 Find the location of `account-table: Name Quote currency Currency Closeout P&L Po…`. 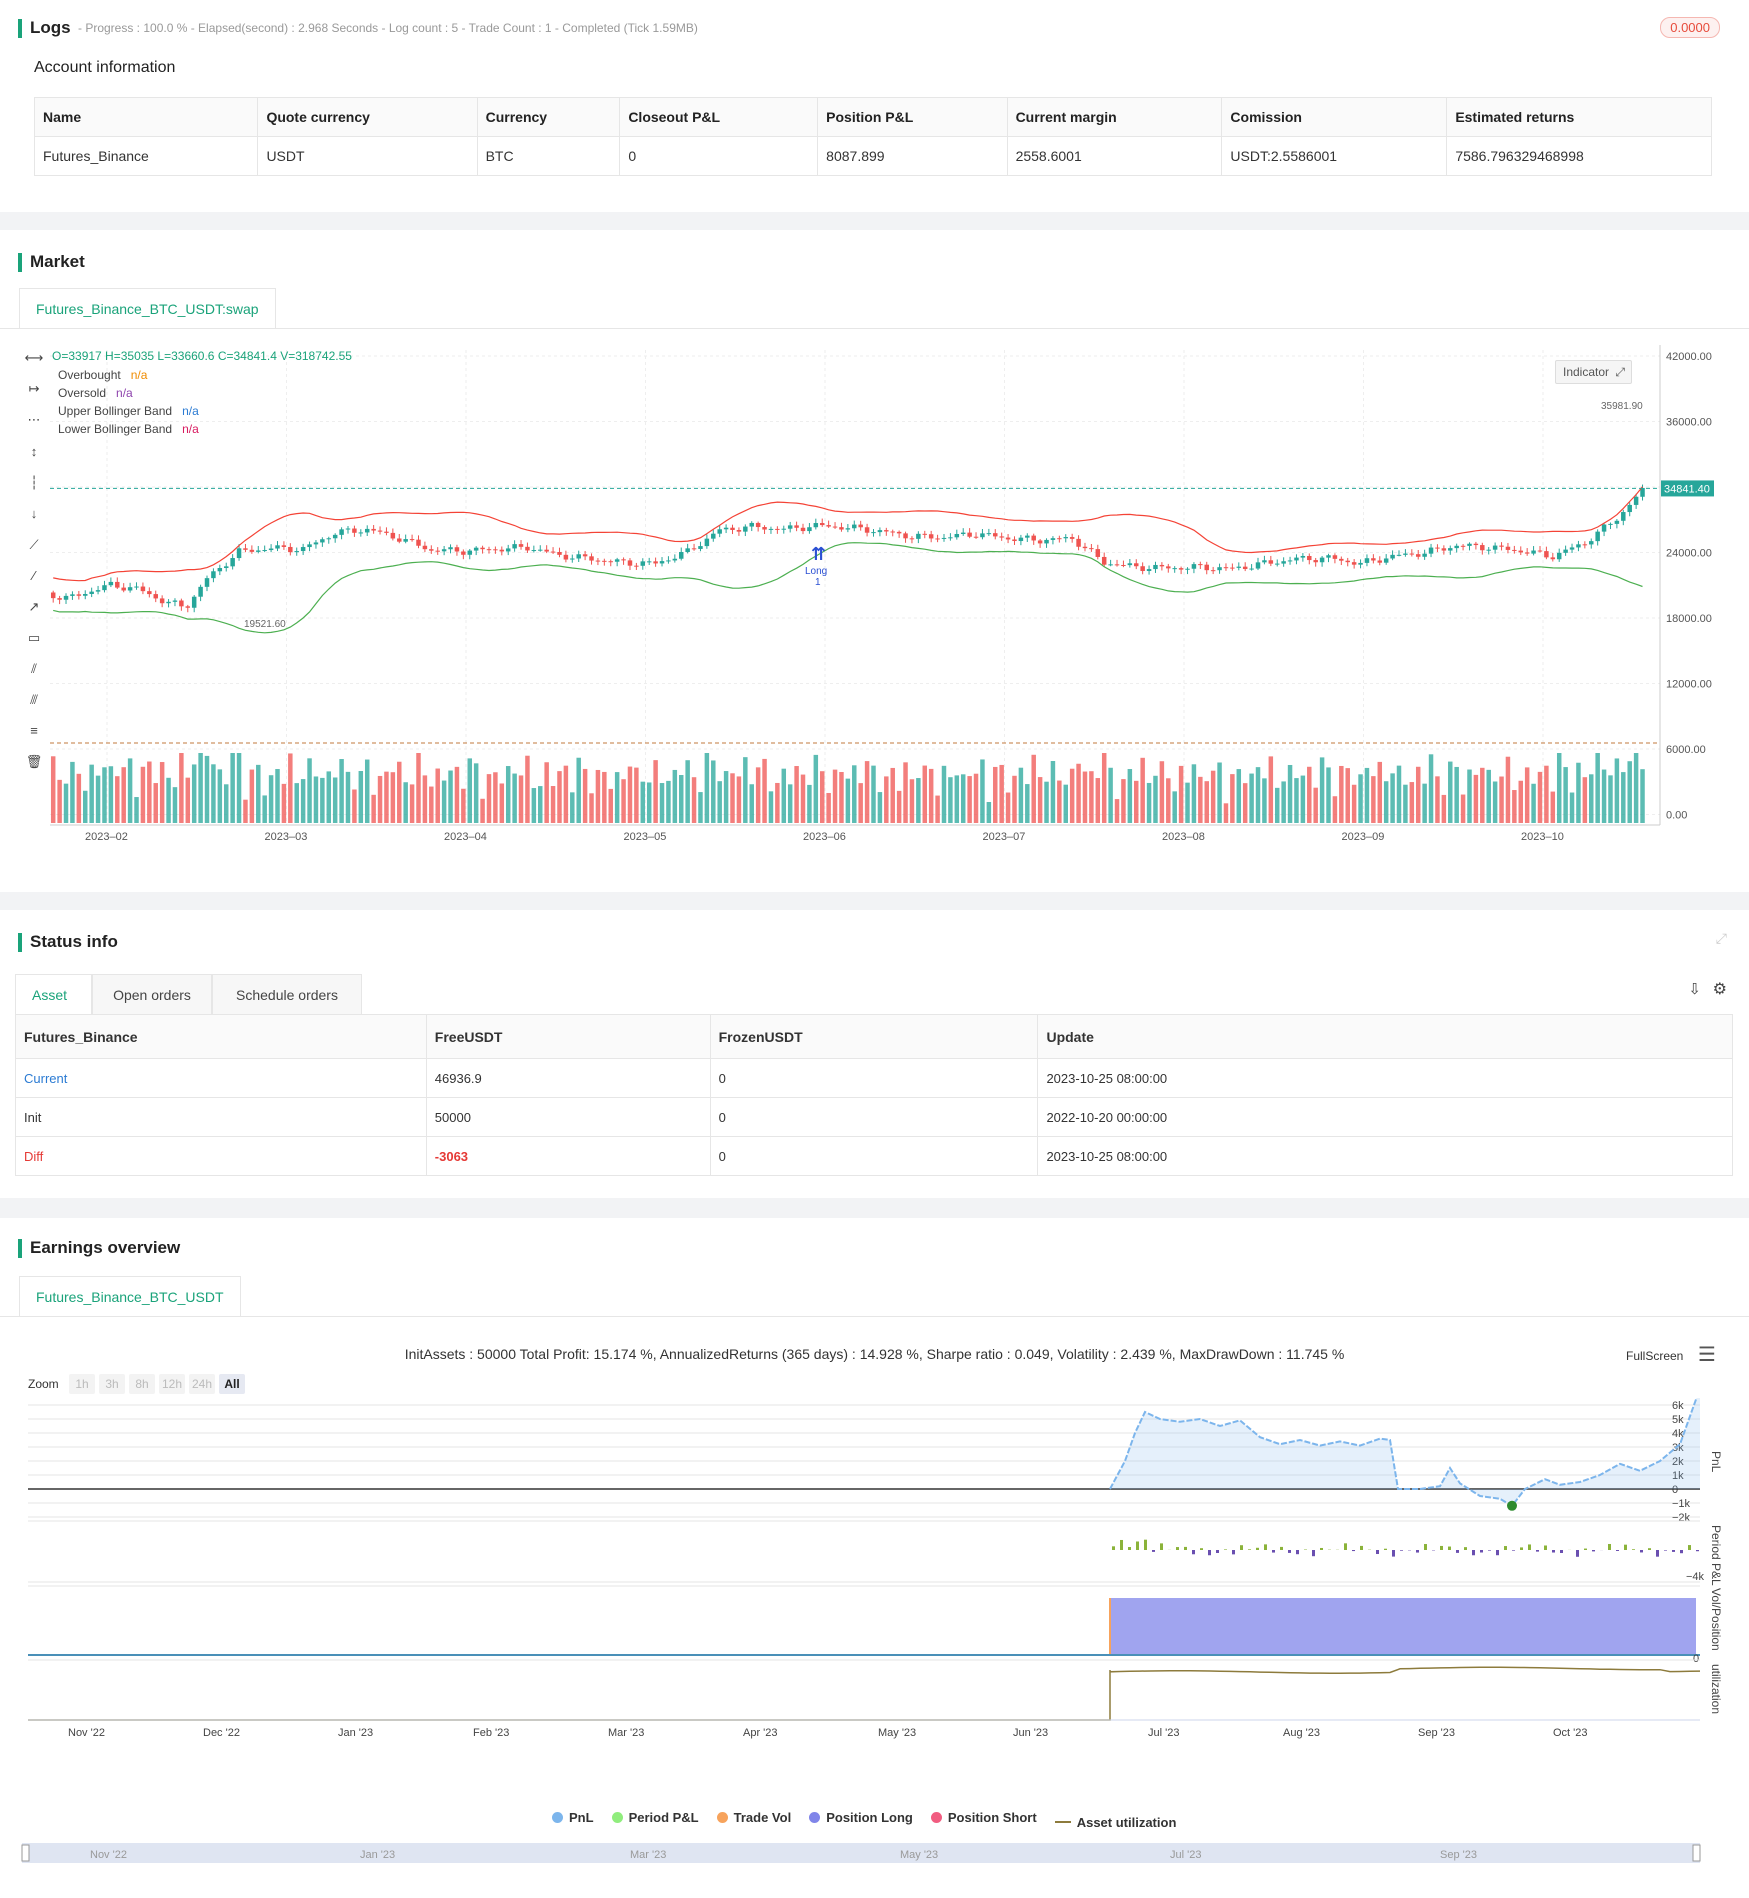

account-table: Name Quote currency Currency Closeout P&L Po… is located at coordinates (872, 136).